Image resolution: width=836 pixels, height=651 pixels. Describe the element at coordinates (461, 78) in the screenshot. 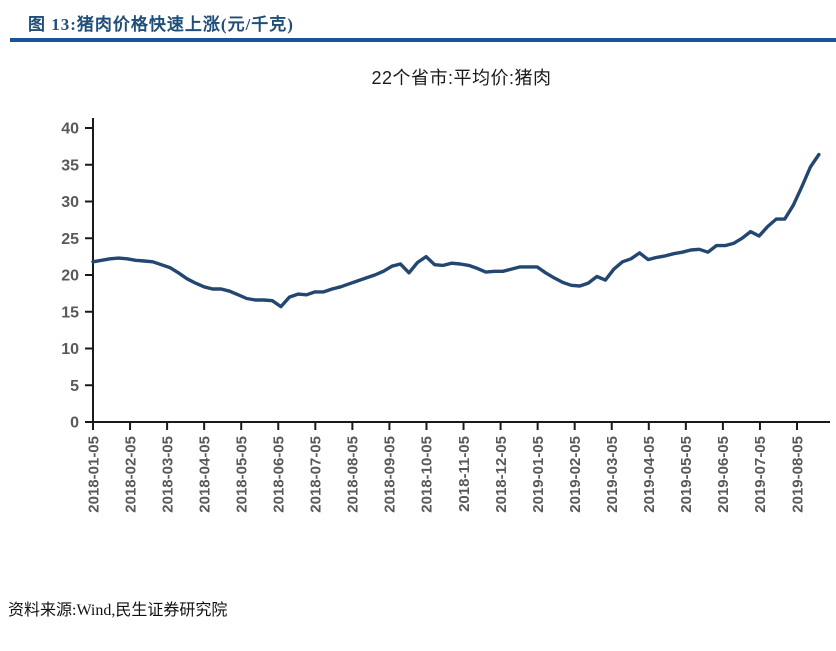

I see `chart-title: 22个省市:平均价:猪肉` at that location.